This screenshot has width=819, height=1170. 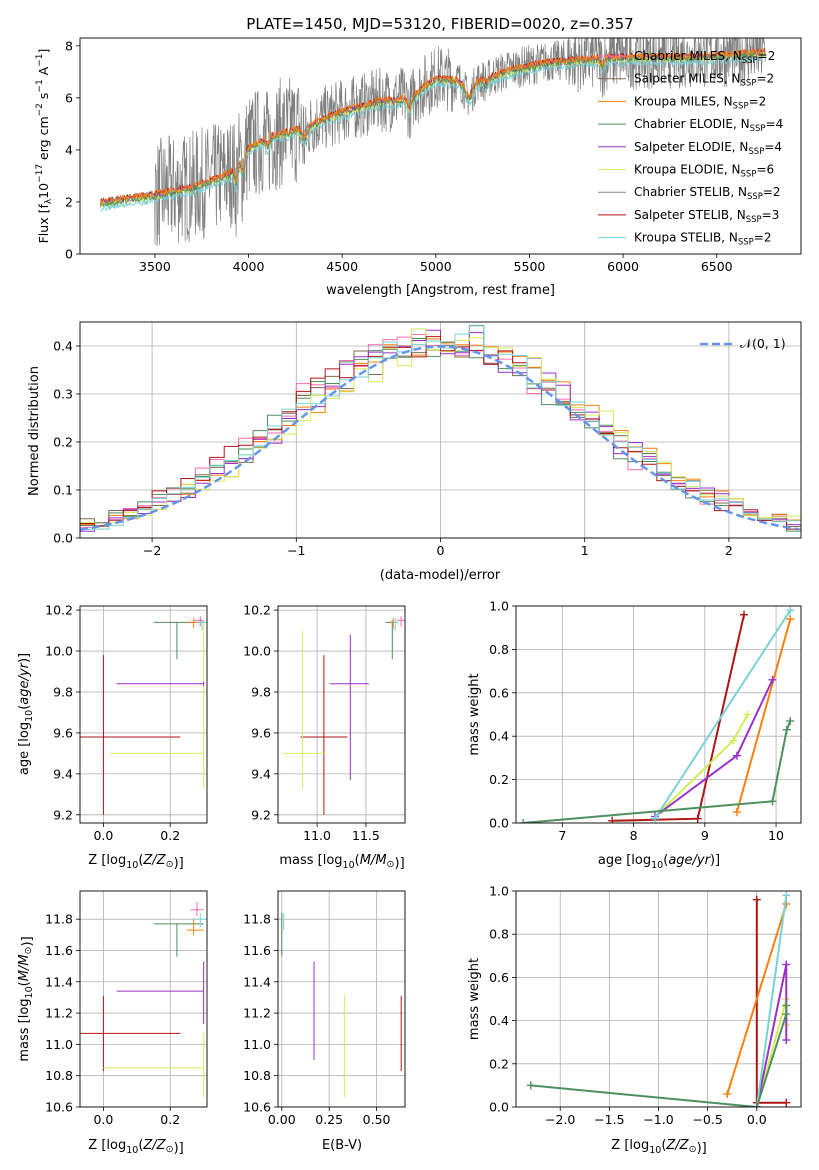 What do you see at coordinates (707, 1119) in the screenshot?
I see `x-tick-label: −0.5` at bounding box center [707, 1119].